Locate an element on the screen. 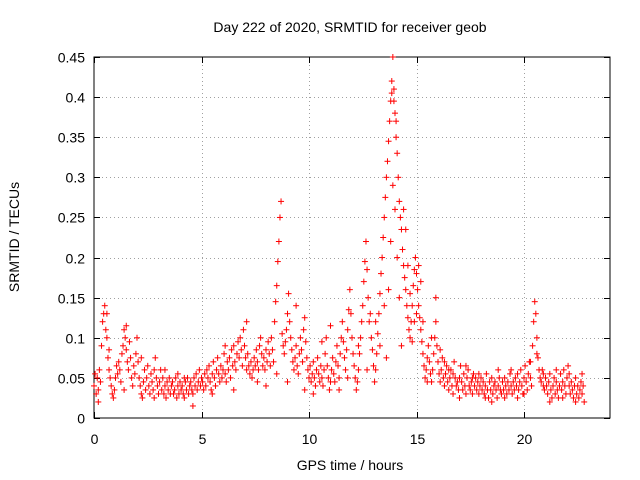 The width and height of the screenshot is (640, 480). y-tick-label: 0.1 is located at coordinates (76, 339).